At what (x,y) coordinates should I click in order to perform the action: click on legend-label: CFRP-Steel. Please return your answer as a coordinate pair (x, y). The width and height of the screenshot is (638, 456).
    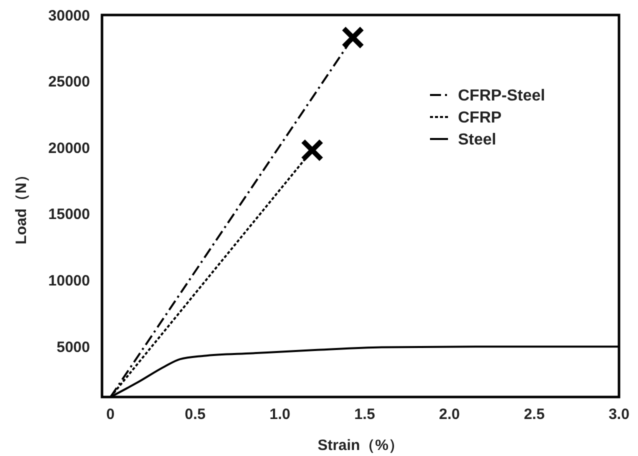
    Looking at the image, I should click on (502, 96).